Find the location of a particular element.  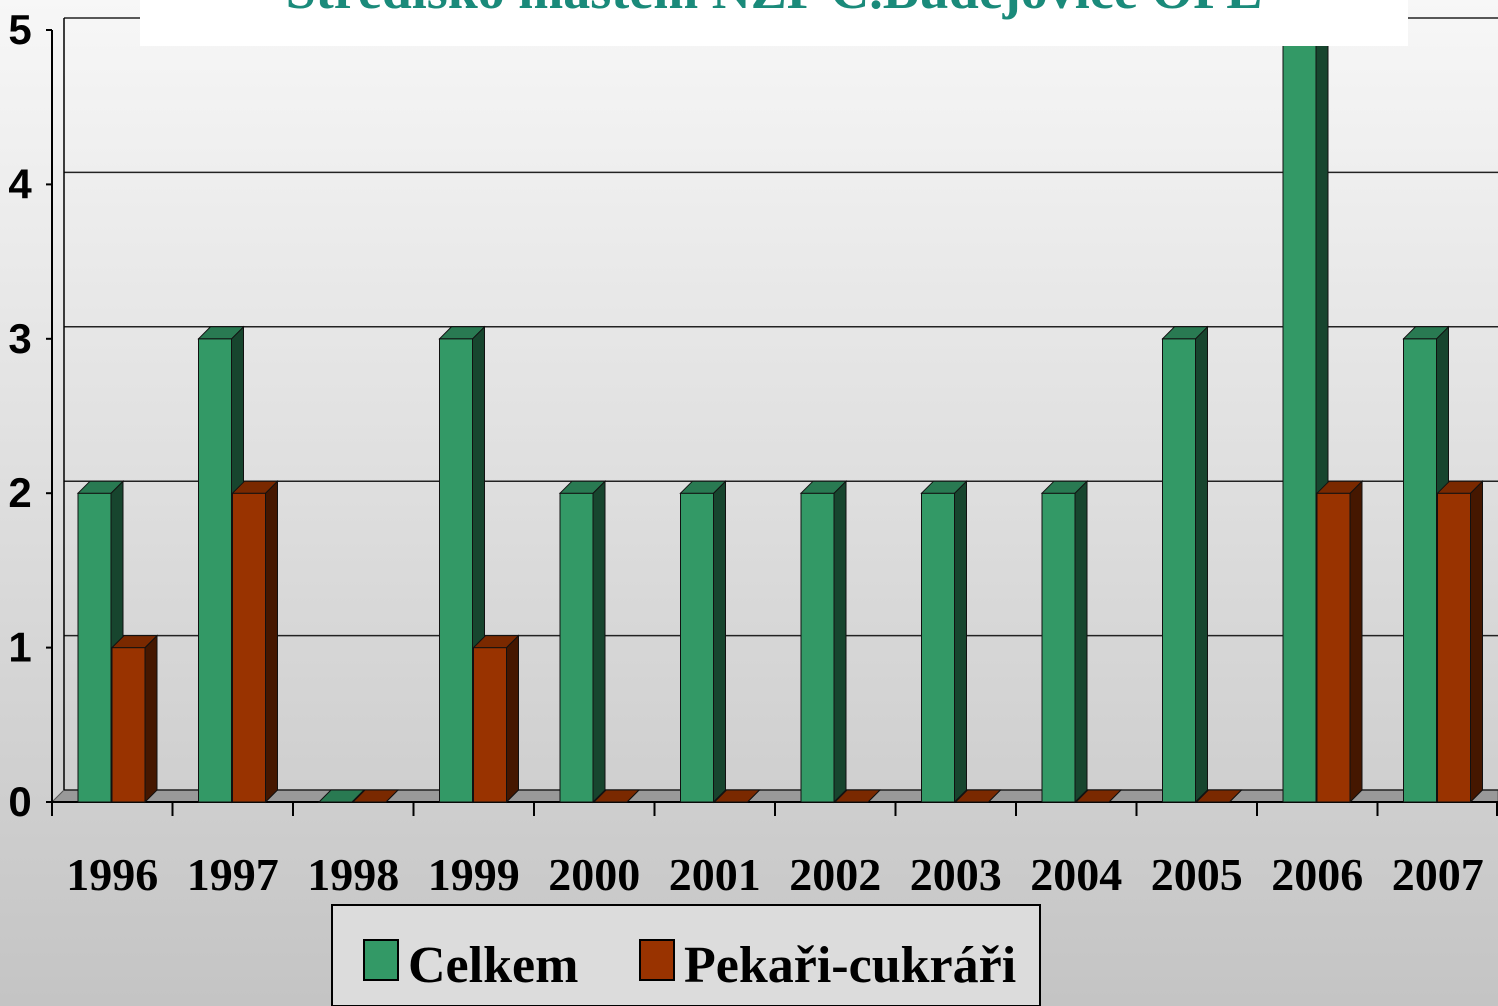

legend-label: Celkem is located at coordinates (493, 965).